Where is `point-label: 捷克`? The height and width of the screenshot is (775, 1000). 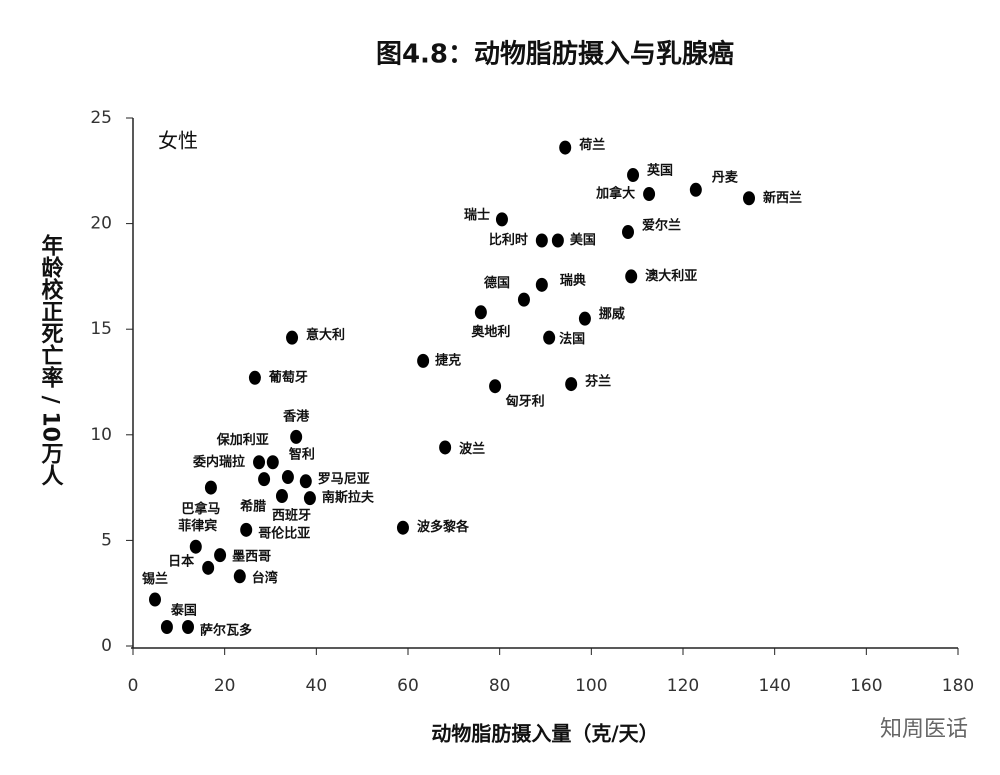 point-label: 捷克 is located at coordinates (448, 360).